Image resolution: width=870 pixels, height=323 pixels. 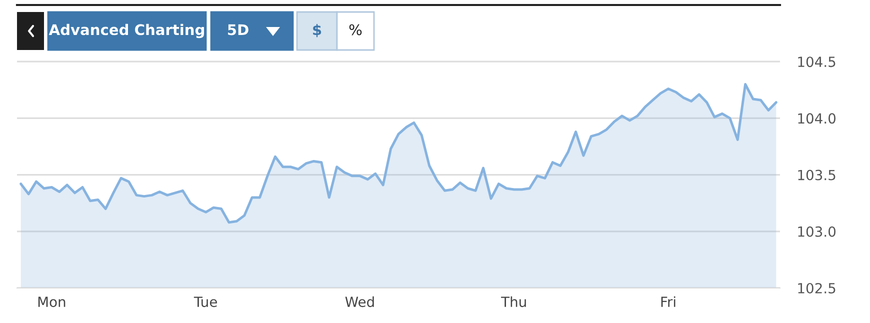 I want to click on y-tick-label: 103.0, so click(x=817, y=231).